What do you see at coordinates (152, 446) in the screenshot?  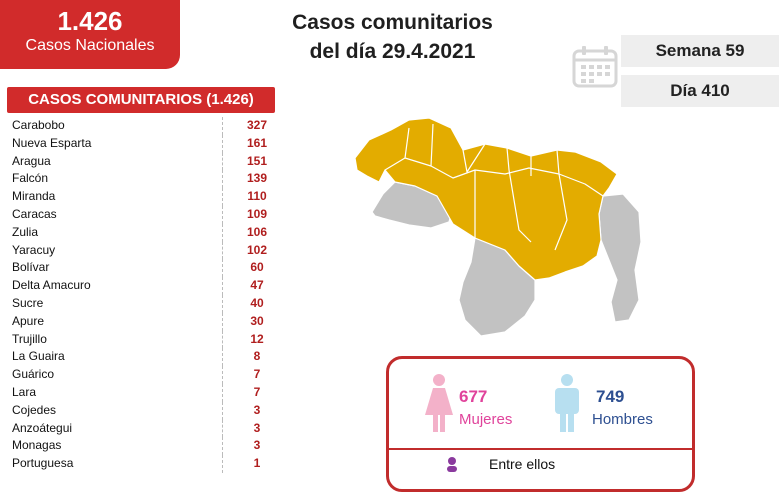 I see `table-row: Monagas 3` at bounding box center [152, 446].